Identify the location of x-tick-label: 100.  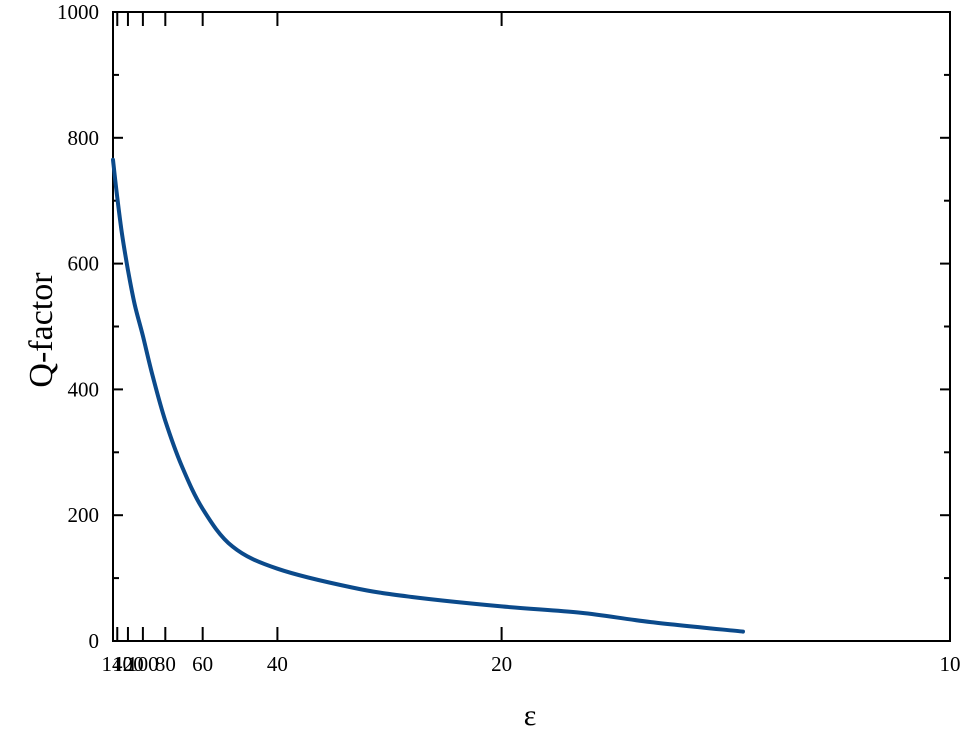
(143, 664).